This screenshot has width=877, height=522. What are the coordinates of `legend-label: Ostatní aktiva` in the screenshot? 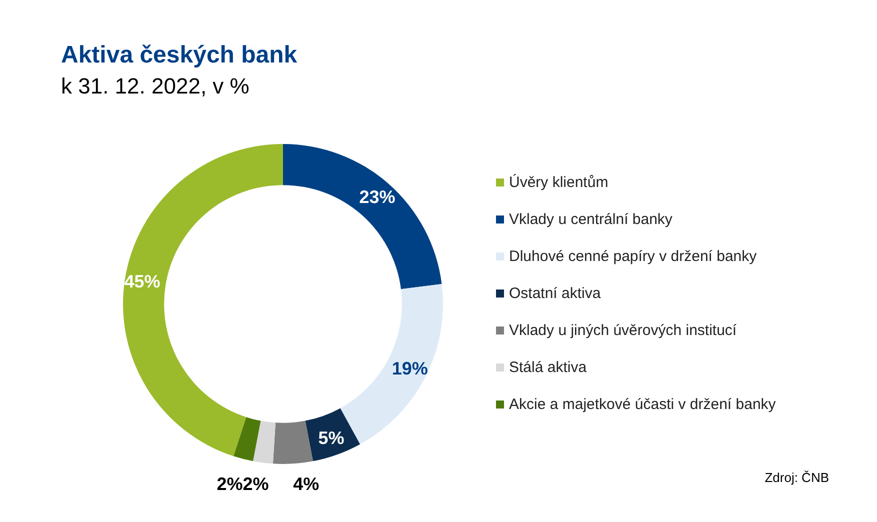 It's located at (555, 293).